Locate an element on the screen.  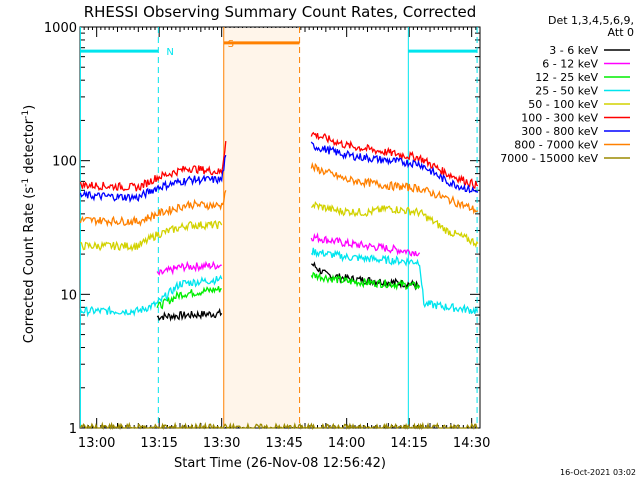
x-tick-label: 14:00 is located at coordinates (346, 443).